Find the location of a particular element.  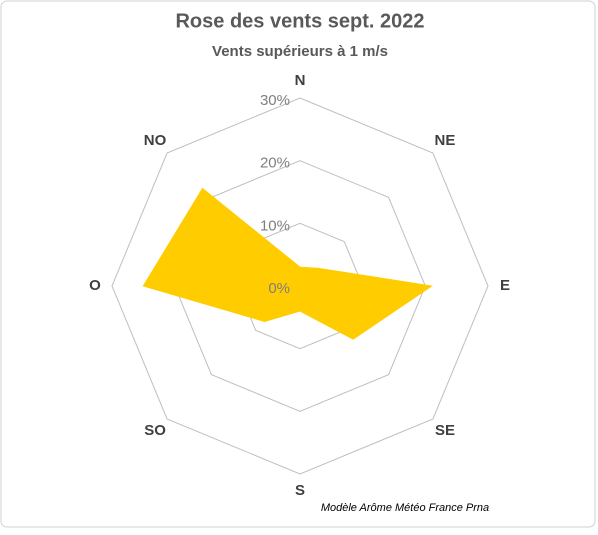

category-label: SO is located at coordinates (155, 430).